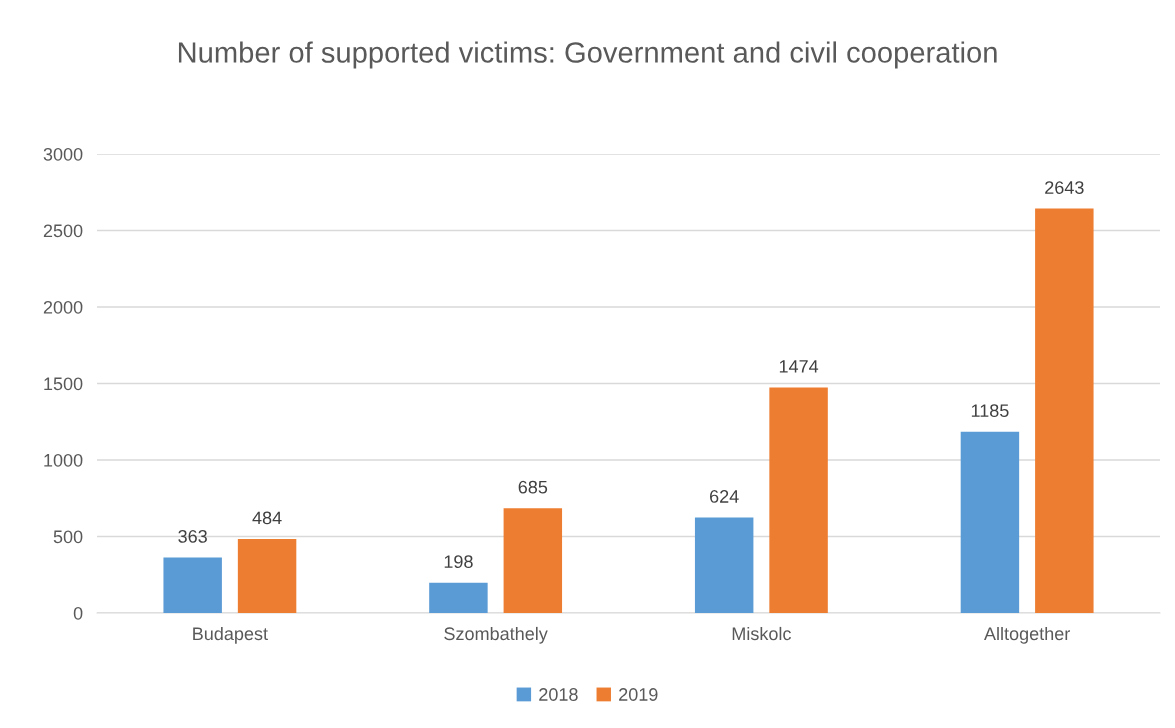 The image size is (1175, 728). What do you see at coordinates (63, 154) in the screenshot?
I see `y-tick-label: 3000` at bounding box center [63, 154].